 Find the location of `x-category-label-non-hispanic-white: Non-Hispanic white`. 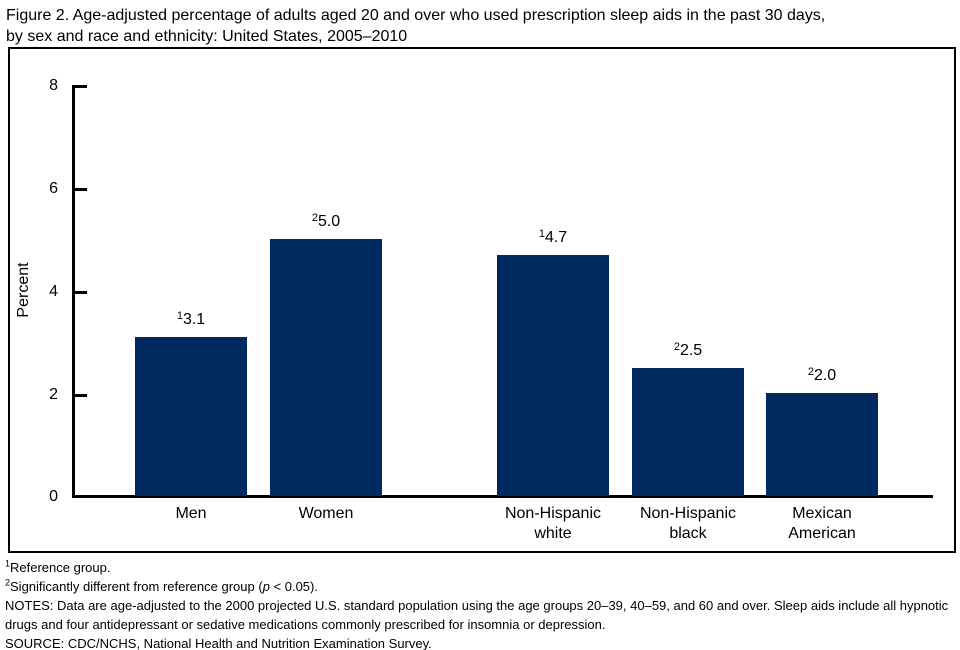

x-category-label-non-hispanic-white: Non-Hispanic white is located at coordinates (553, 523).